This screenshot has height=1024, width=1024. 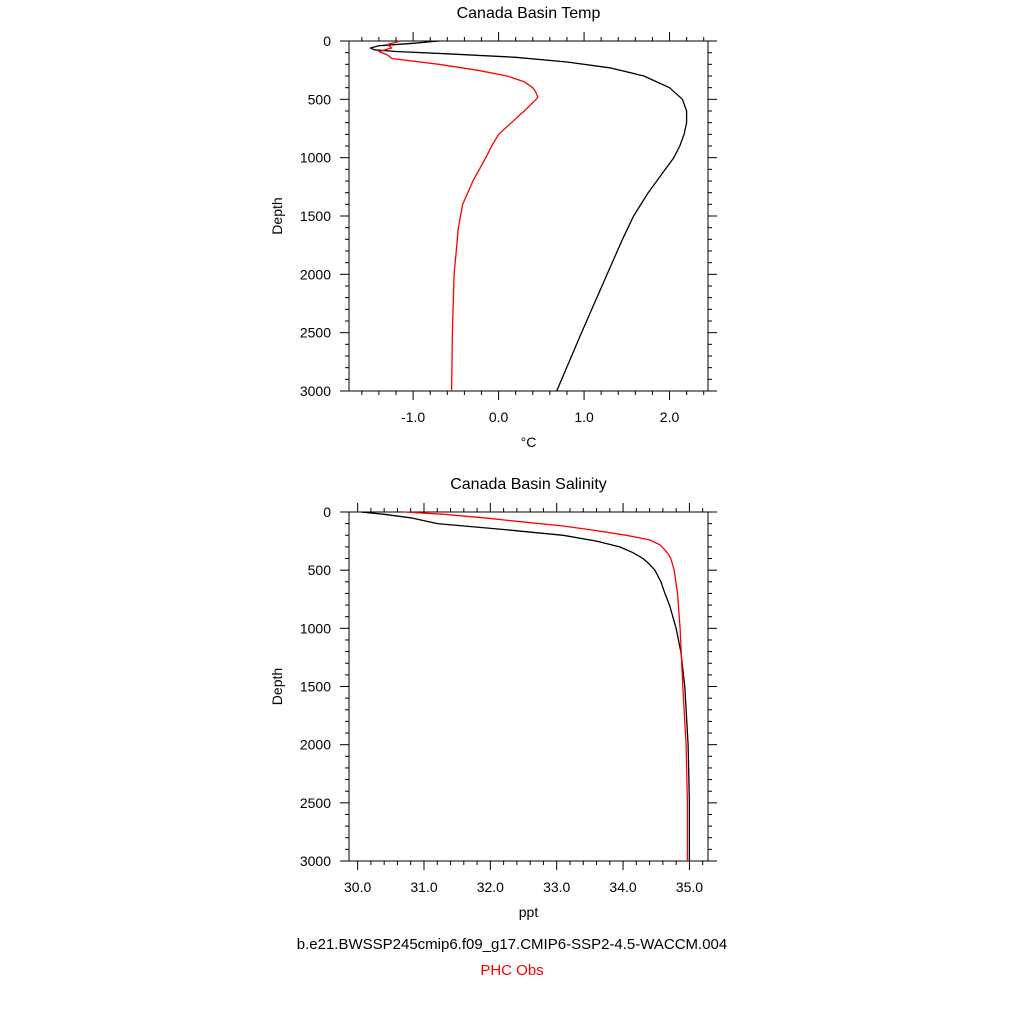 What do you see at coordinates (357, 887) in the screenshot?
I see `x-tick-label: 30.0` at bounding box center [357, 887].